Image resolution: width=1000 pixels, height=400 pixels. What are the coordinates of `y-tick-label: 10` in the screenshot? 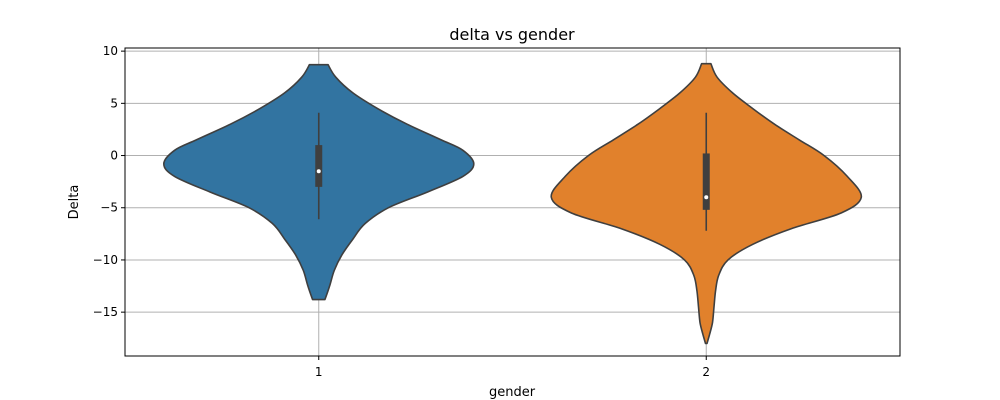 It's located at (110, 51).